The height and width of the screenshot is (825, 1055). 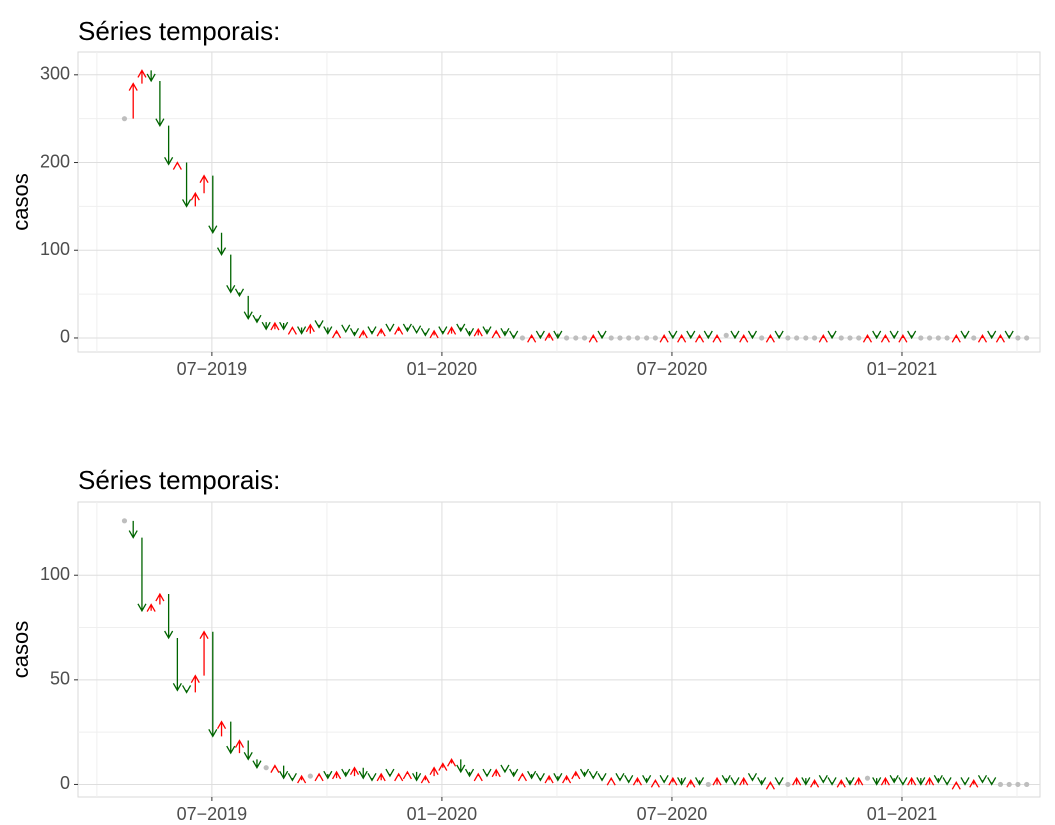 I want to click on y-axis-label: casos, so click(x=20, y=649).